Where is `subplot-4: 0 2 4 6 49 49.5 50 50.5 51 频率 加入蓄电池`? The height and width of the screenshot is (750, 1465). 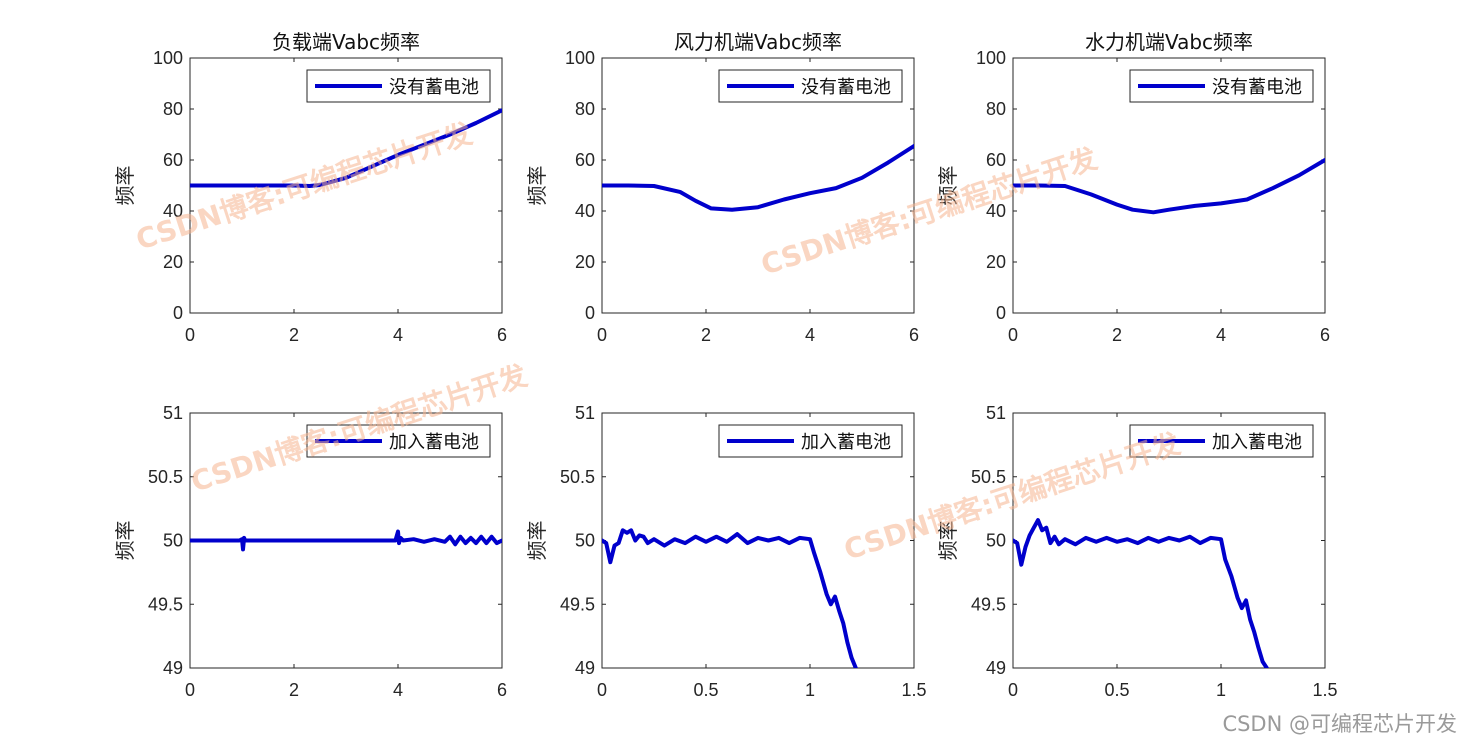 subplot-4: 0 2 4 6 49 49.5 50 50.5 51 频率 加入蓄电池 is located at coordinates (310, 551).